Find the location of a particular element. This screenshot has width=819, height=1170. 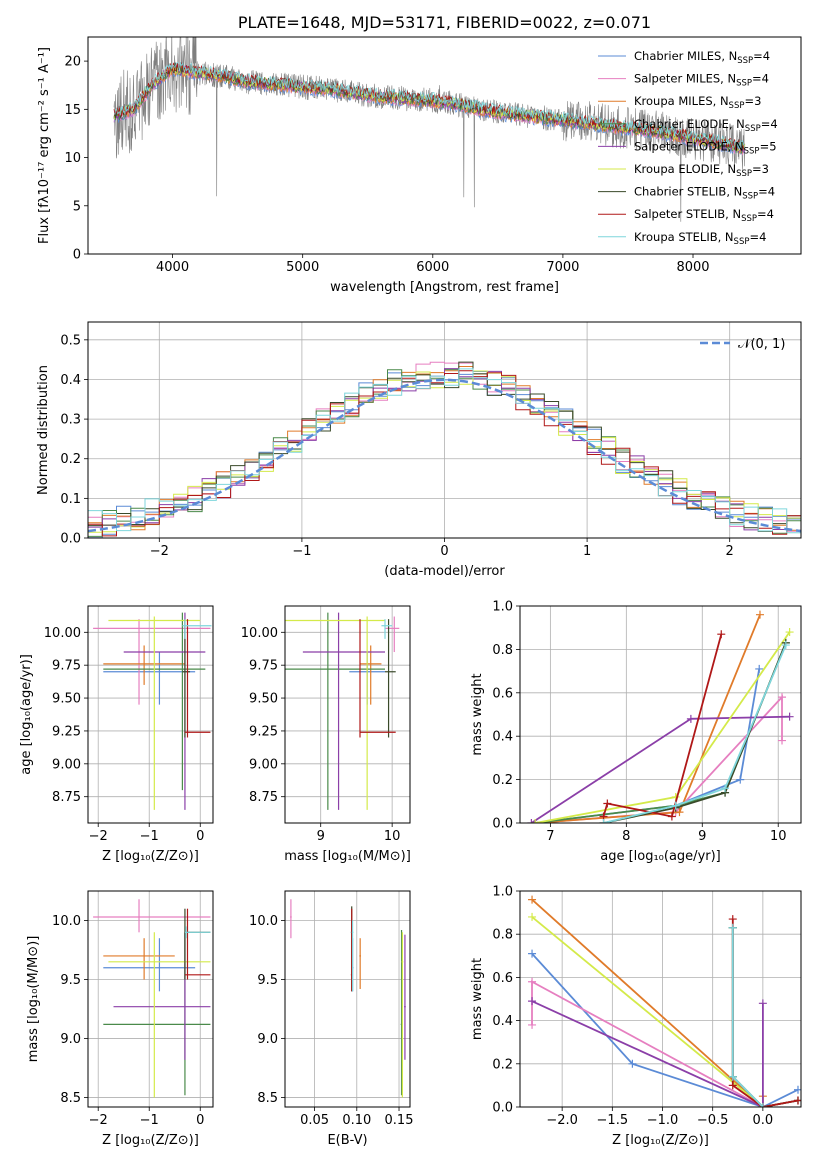

age-z-ytick-label-3: 9.50 is located at coordinates (66, 699).